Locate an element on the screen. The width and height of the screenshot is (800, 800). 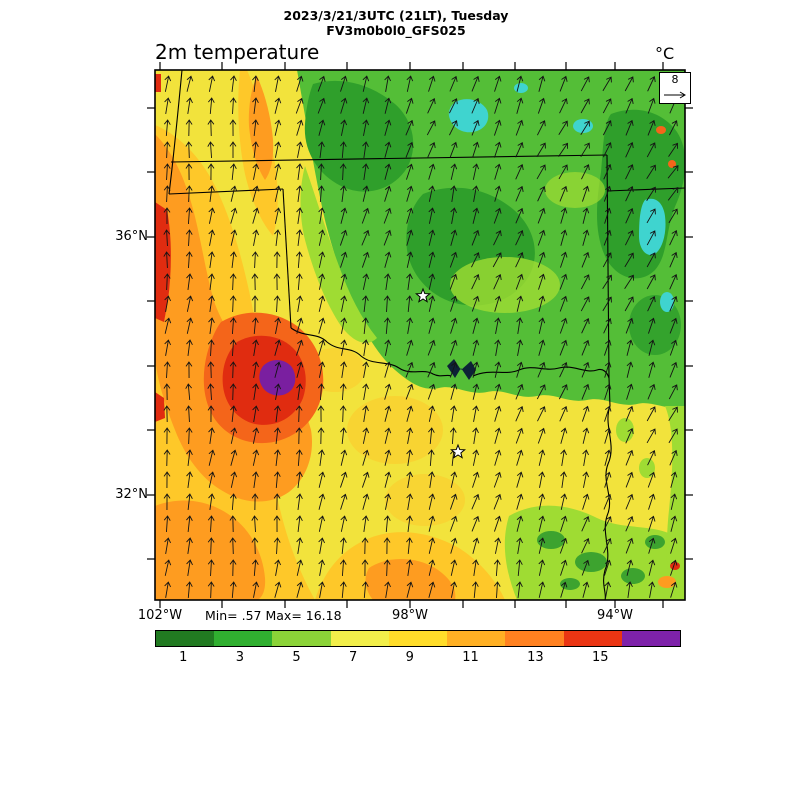
colorbar-labels: 1 3 5 7 9 11 13 15 is located at coordinates (418, 657).